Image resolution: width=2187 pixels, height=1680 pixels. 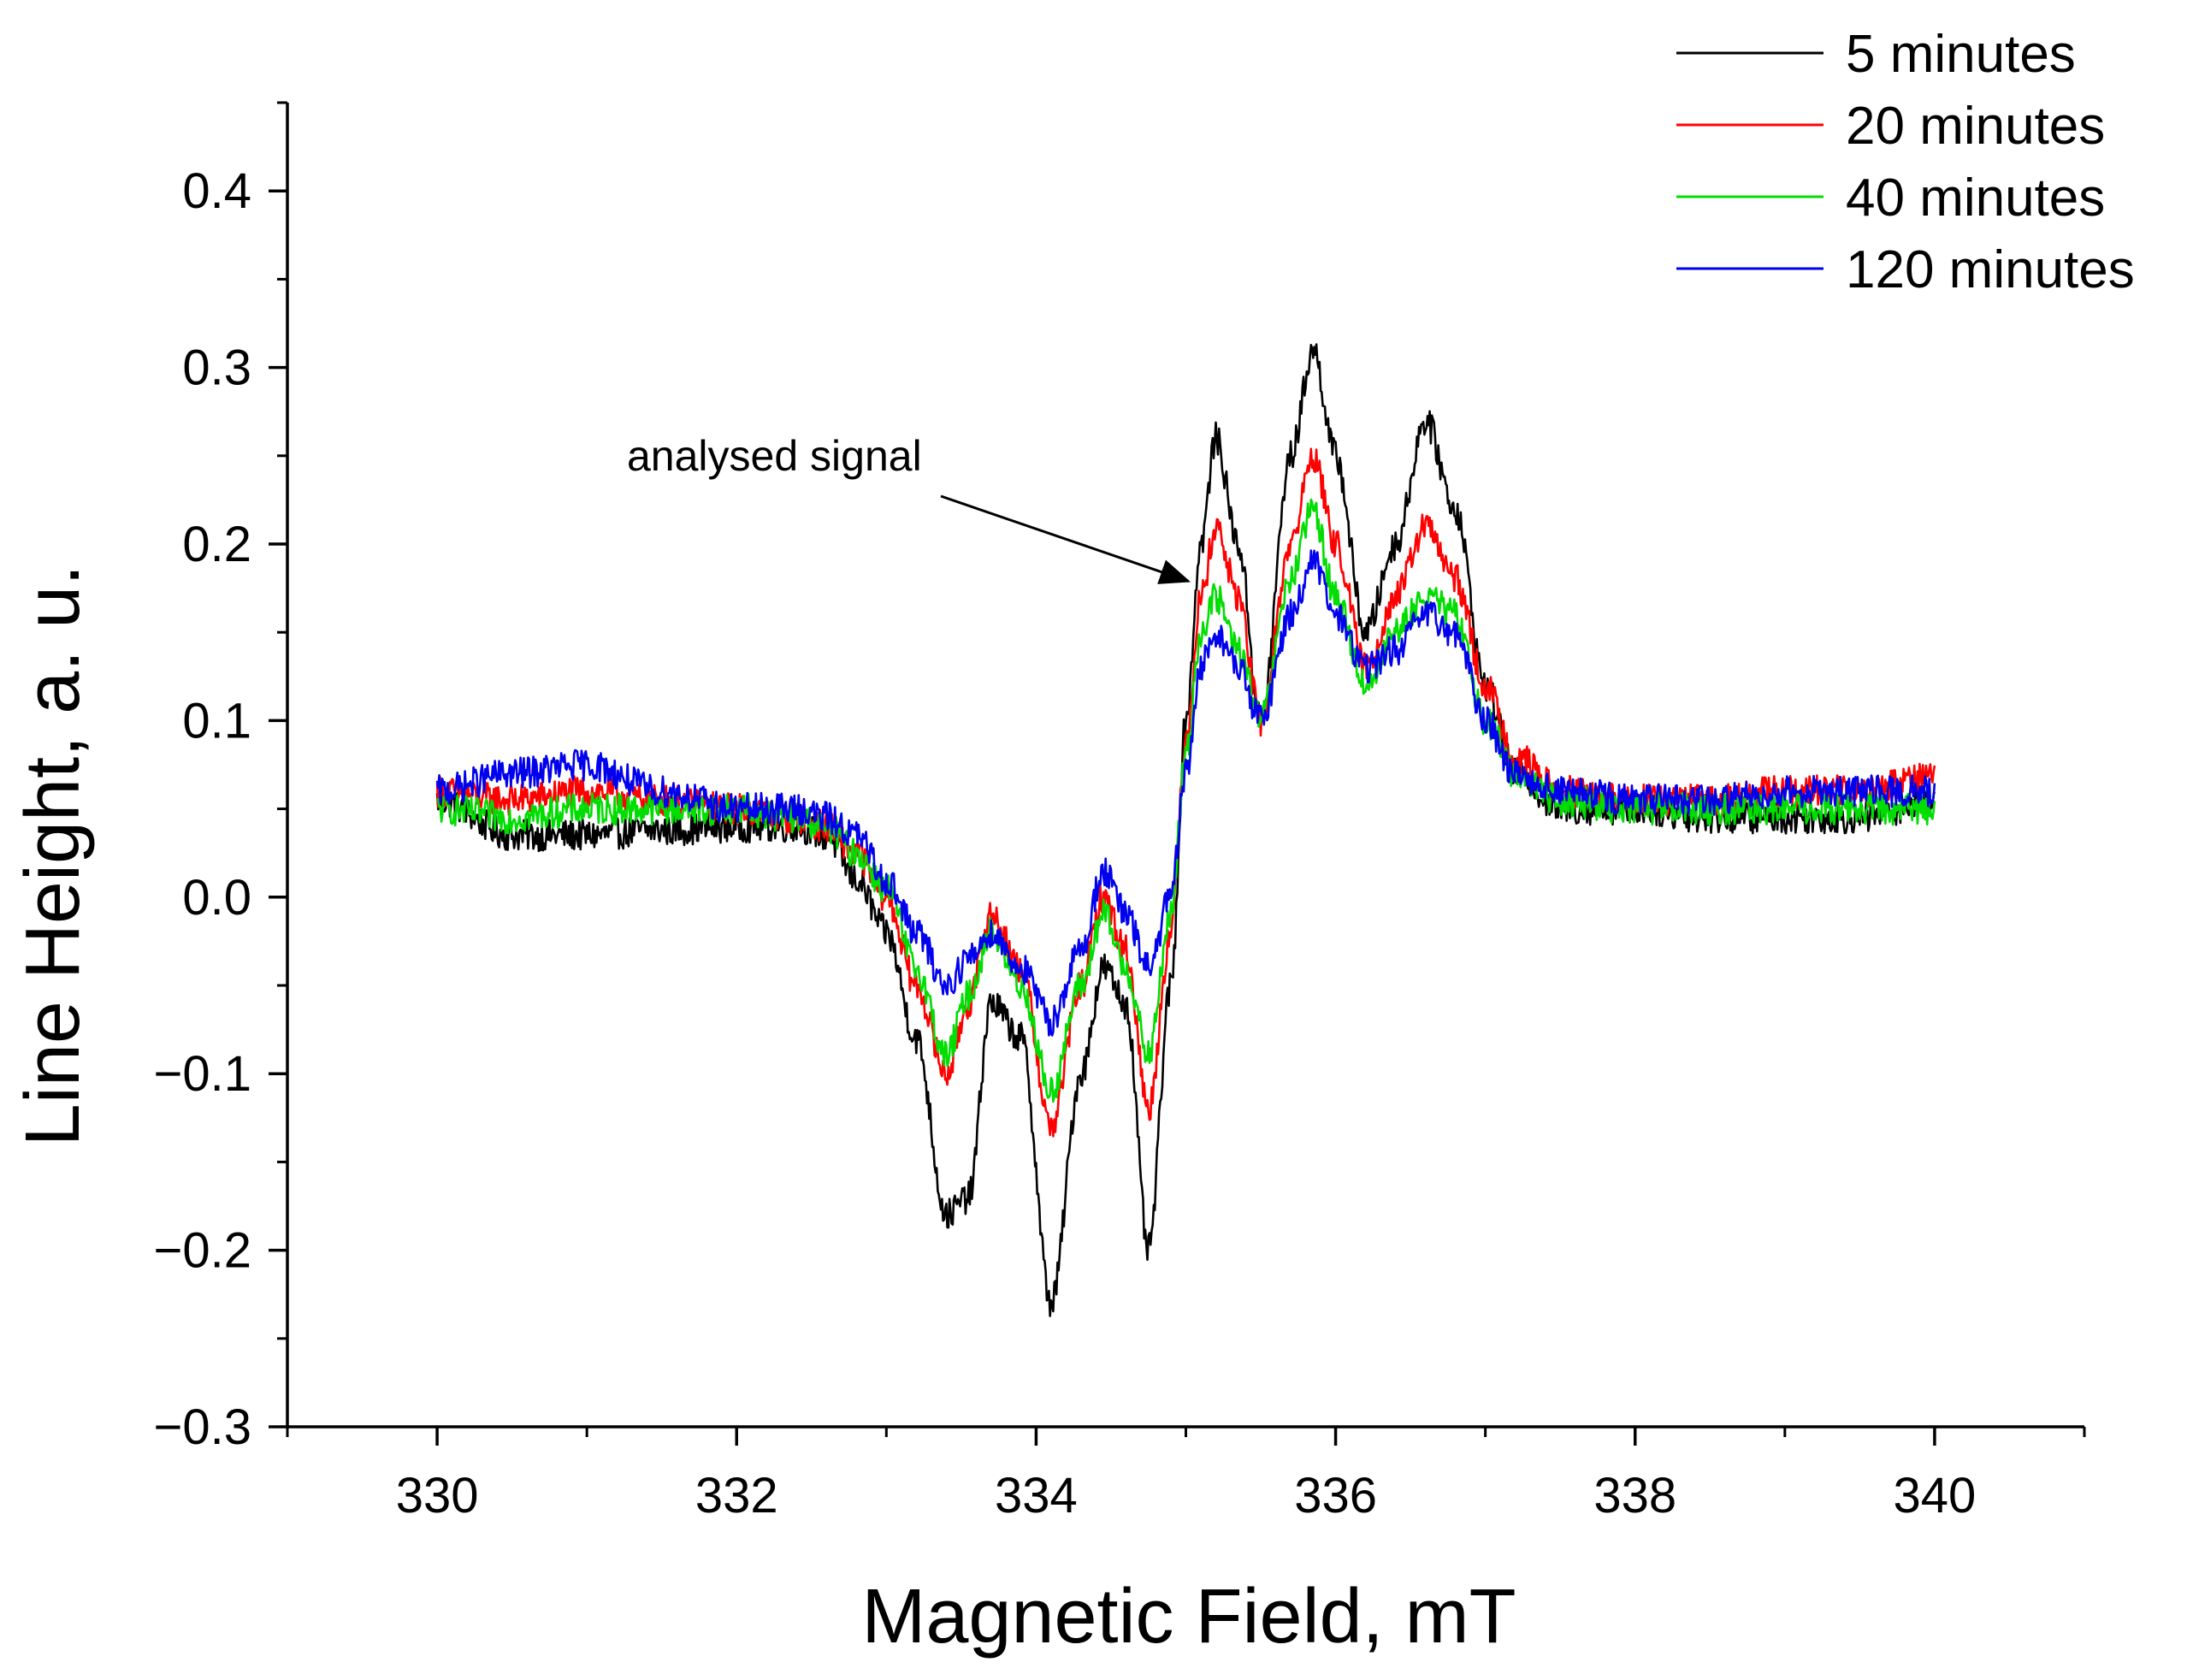 What do you see at coordinates (216, 721) in the screenshot?
I see `y-tick-label: 0.1` at bounding box center [216, 721].